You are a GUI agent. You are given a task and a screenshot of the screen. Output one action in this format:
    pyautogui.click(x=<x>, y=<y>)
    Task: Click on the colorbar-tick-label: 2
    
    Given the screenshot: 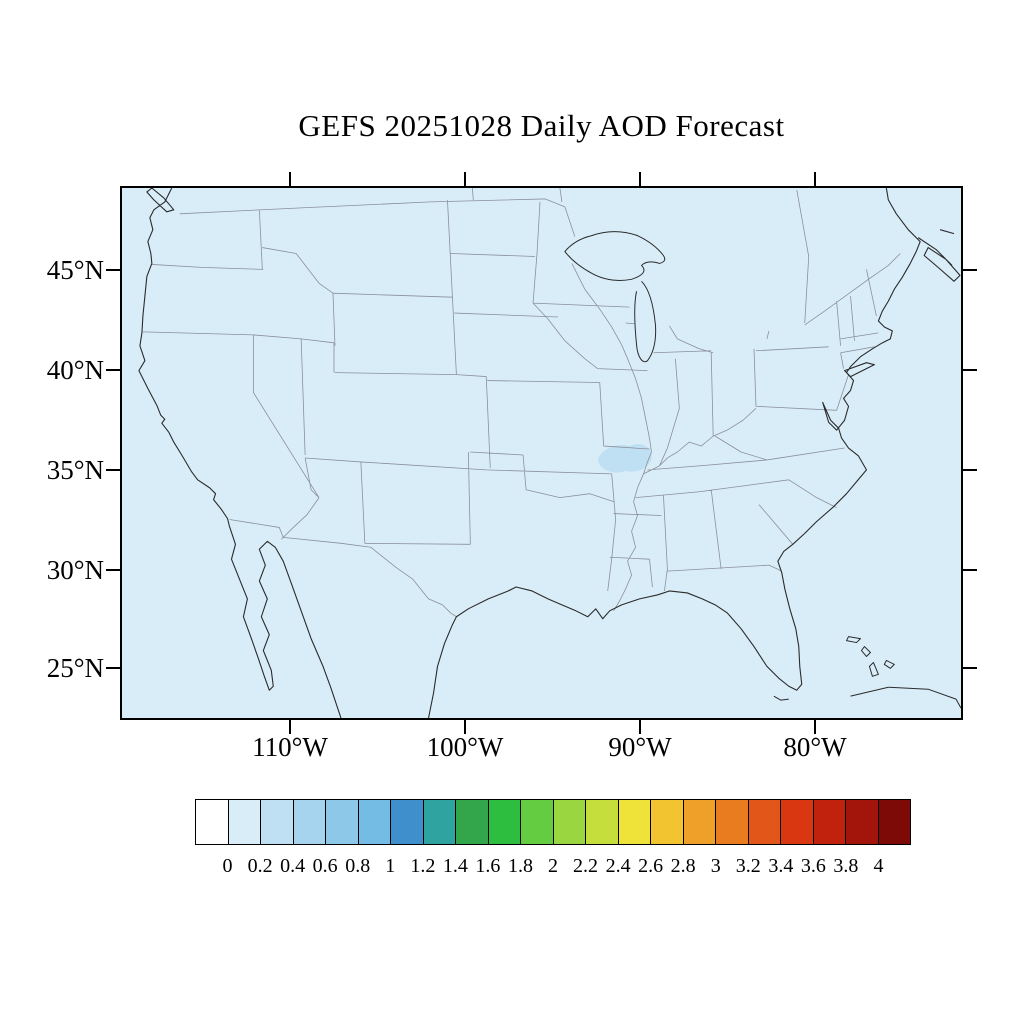 What is the action you would take?
    pyautogui.click(x=553, y=866)
    